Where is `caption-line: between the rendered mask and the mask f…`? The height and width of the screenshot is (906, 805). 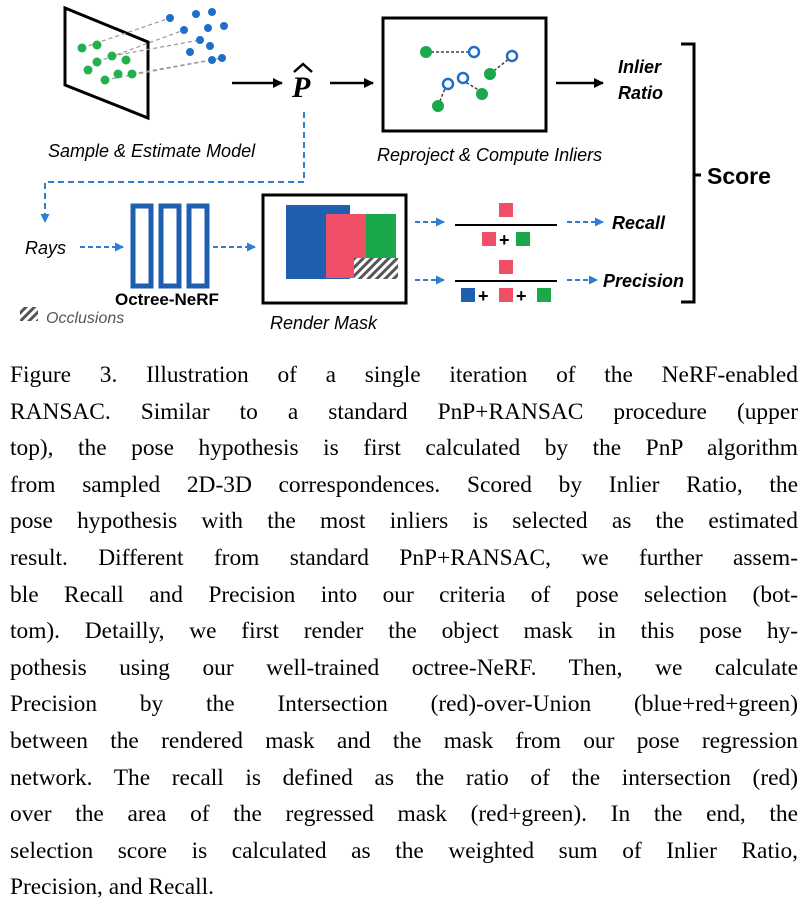
caption-line: between the rendered mask and the mask f… is located at coordinates (404, 740).